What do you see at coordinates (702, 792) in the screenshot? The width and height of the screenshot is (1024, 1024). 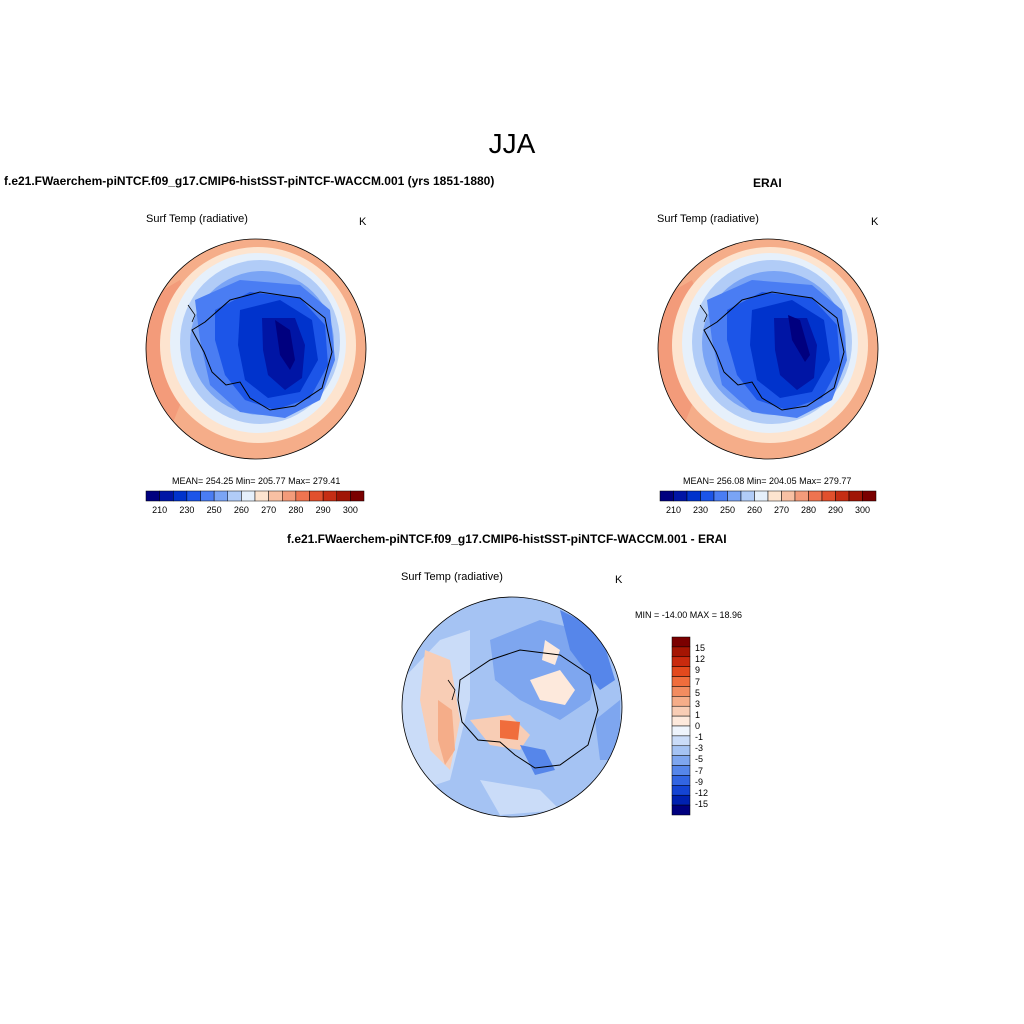 I see `colorbar-tick-label: -12` at bounding box center [702, 792].